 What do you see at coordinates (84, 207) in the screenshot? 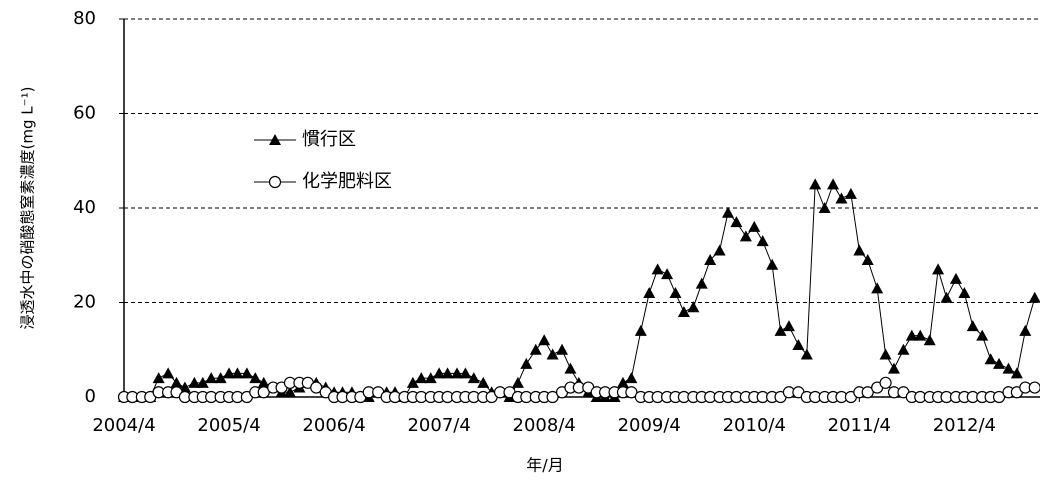
I see `y-tick-label: 40` at bounding box center [84, 207].